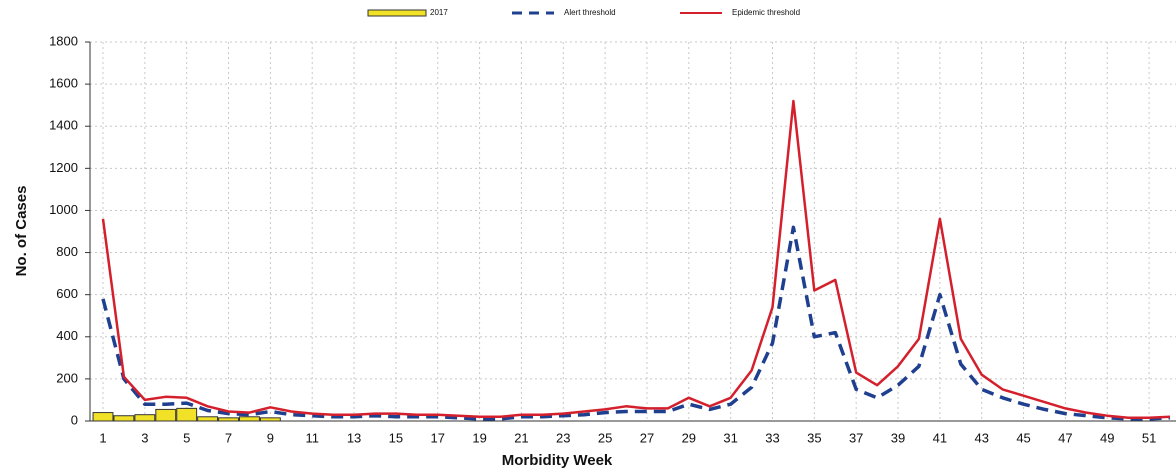 Image resolution: width=1176 pixels, height=472 pixels. What do you see at coordinates (102, 437) in the screenshot?
I see `x-tick-label: 1` at bounding box center [102, 437].